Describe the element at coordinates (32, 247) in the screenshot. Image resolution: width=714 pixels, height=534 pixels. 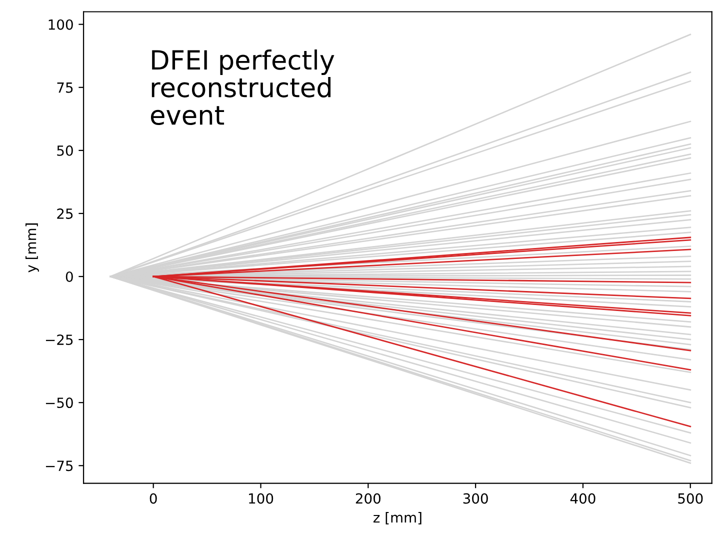
I see `y-axis-title: y [mm]` at that location.